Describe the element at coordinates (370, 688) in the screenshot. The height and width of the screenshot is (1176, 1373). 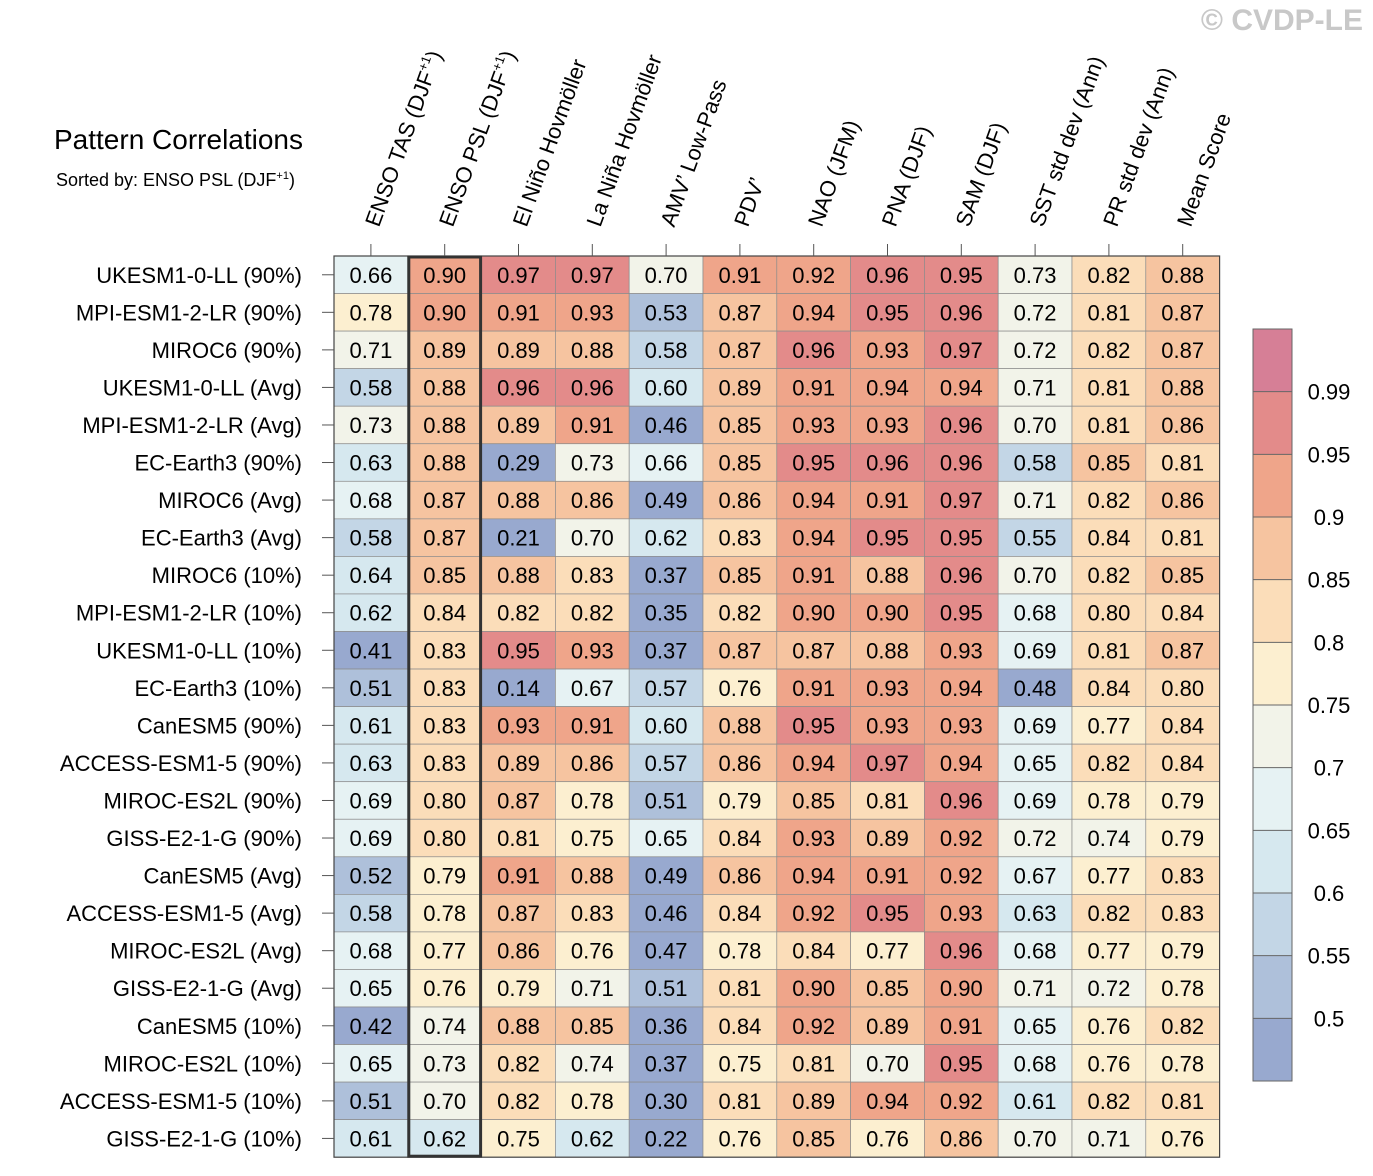
I see `cell-value: 0.51` at that location.